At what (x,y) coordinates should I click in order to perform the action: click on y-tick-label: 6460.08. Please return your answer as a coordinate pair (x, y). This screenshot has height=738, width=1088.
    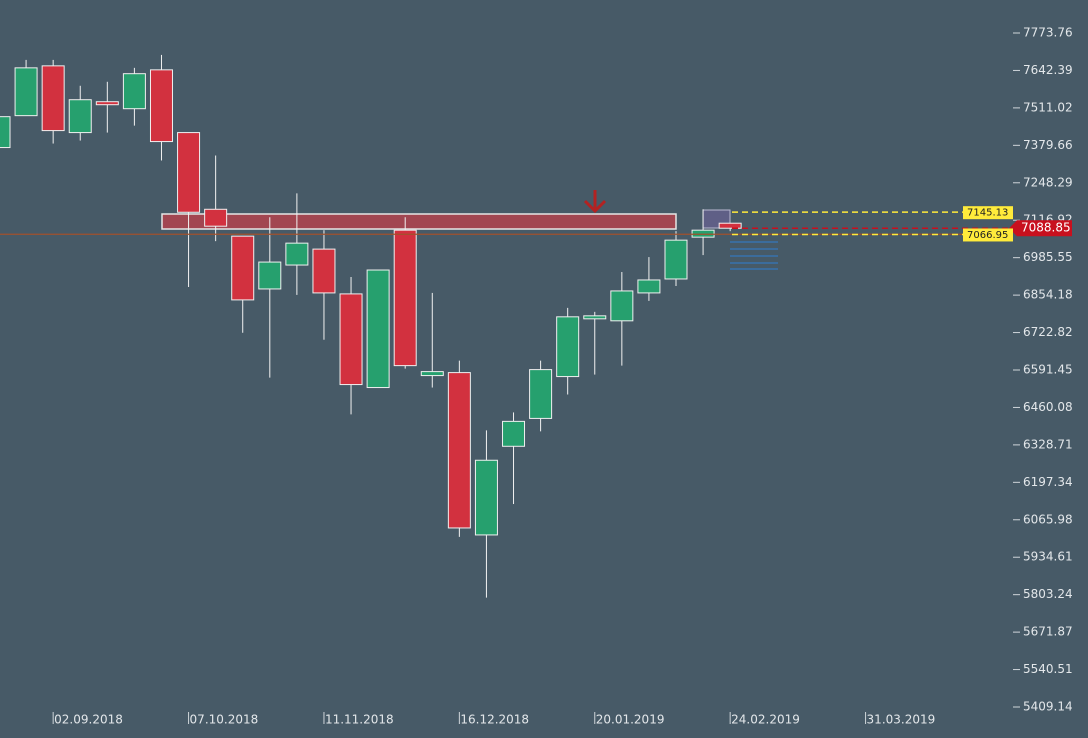
    Looking at the image, I should click on (1048, 407).